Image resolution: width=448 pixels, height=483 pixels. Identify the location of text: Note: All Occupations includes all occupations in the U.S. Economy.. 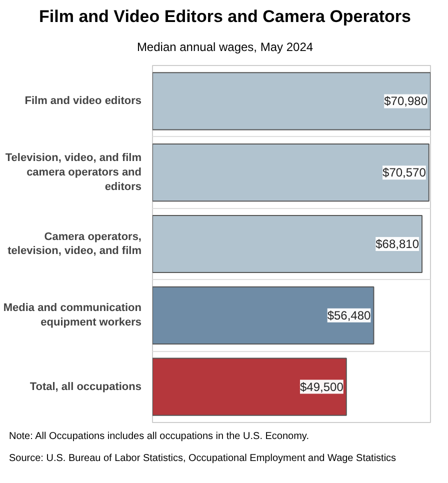
(159, 437).